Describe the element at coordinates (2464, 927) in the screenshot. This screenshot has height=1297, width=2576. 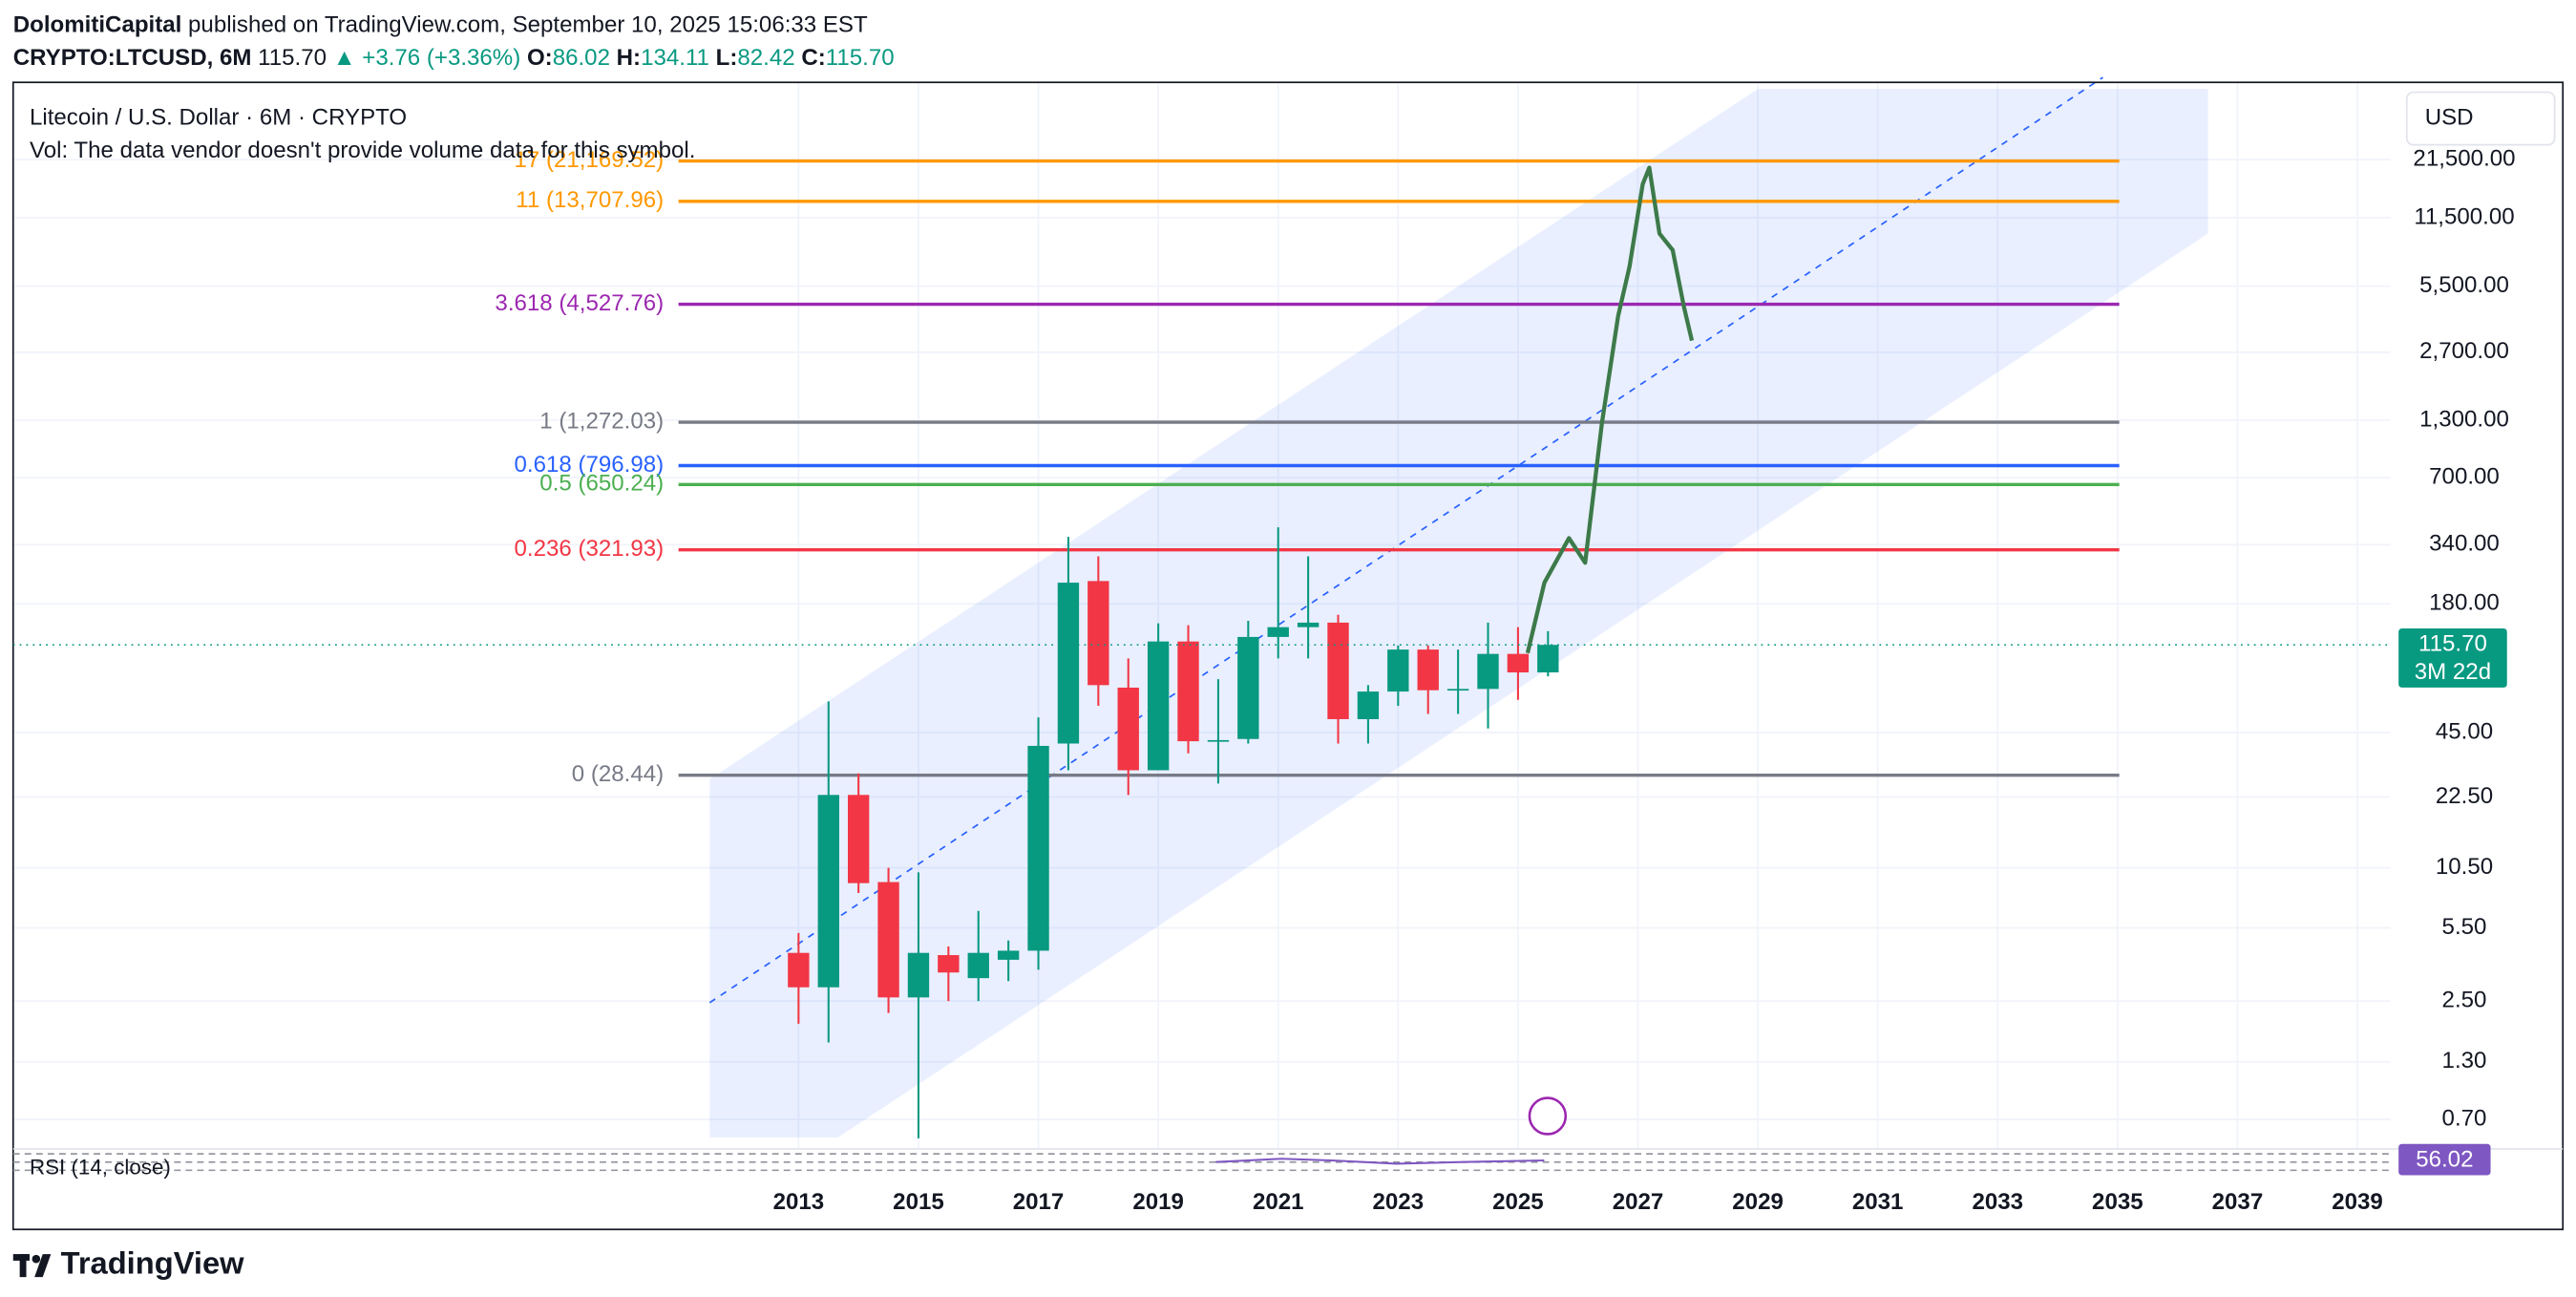
I see `y-tick-label: 5.50` at that location.